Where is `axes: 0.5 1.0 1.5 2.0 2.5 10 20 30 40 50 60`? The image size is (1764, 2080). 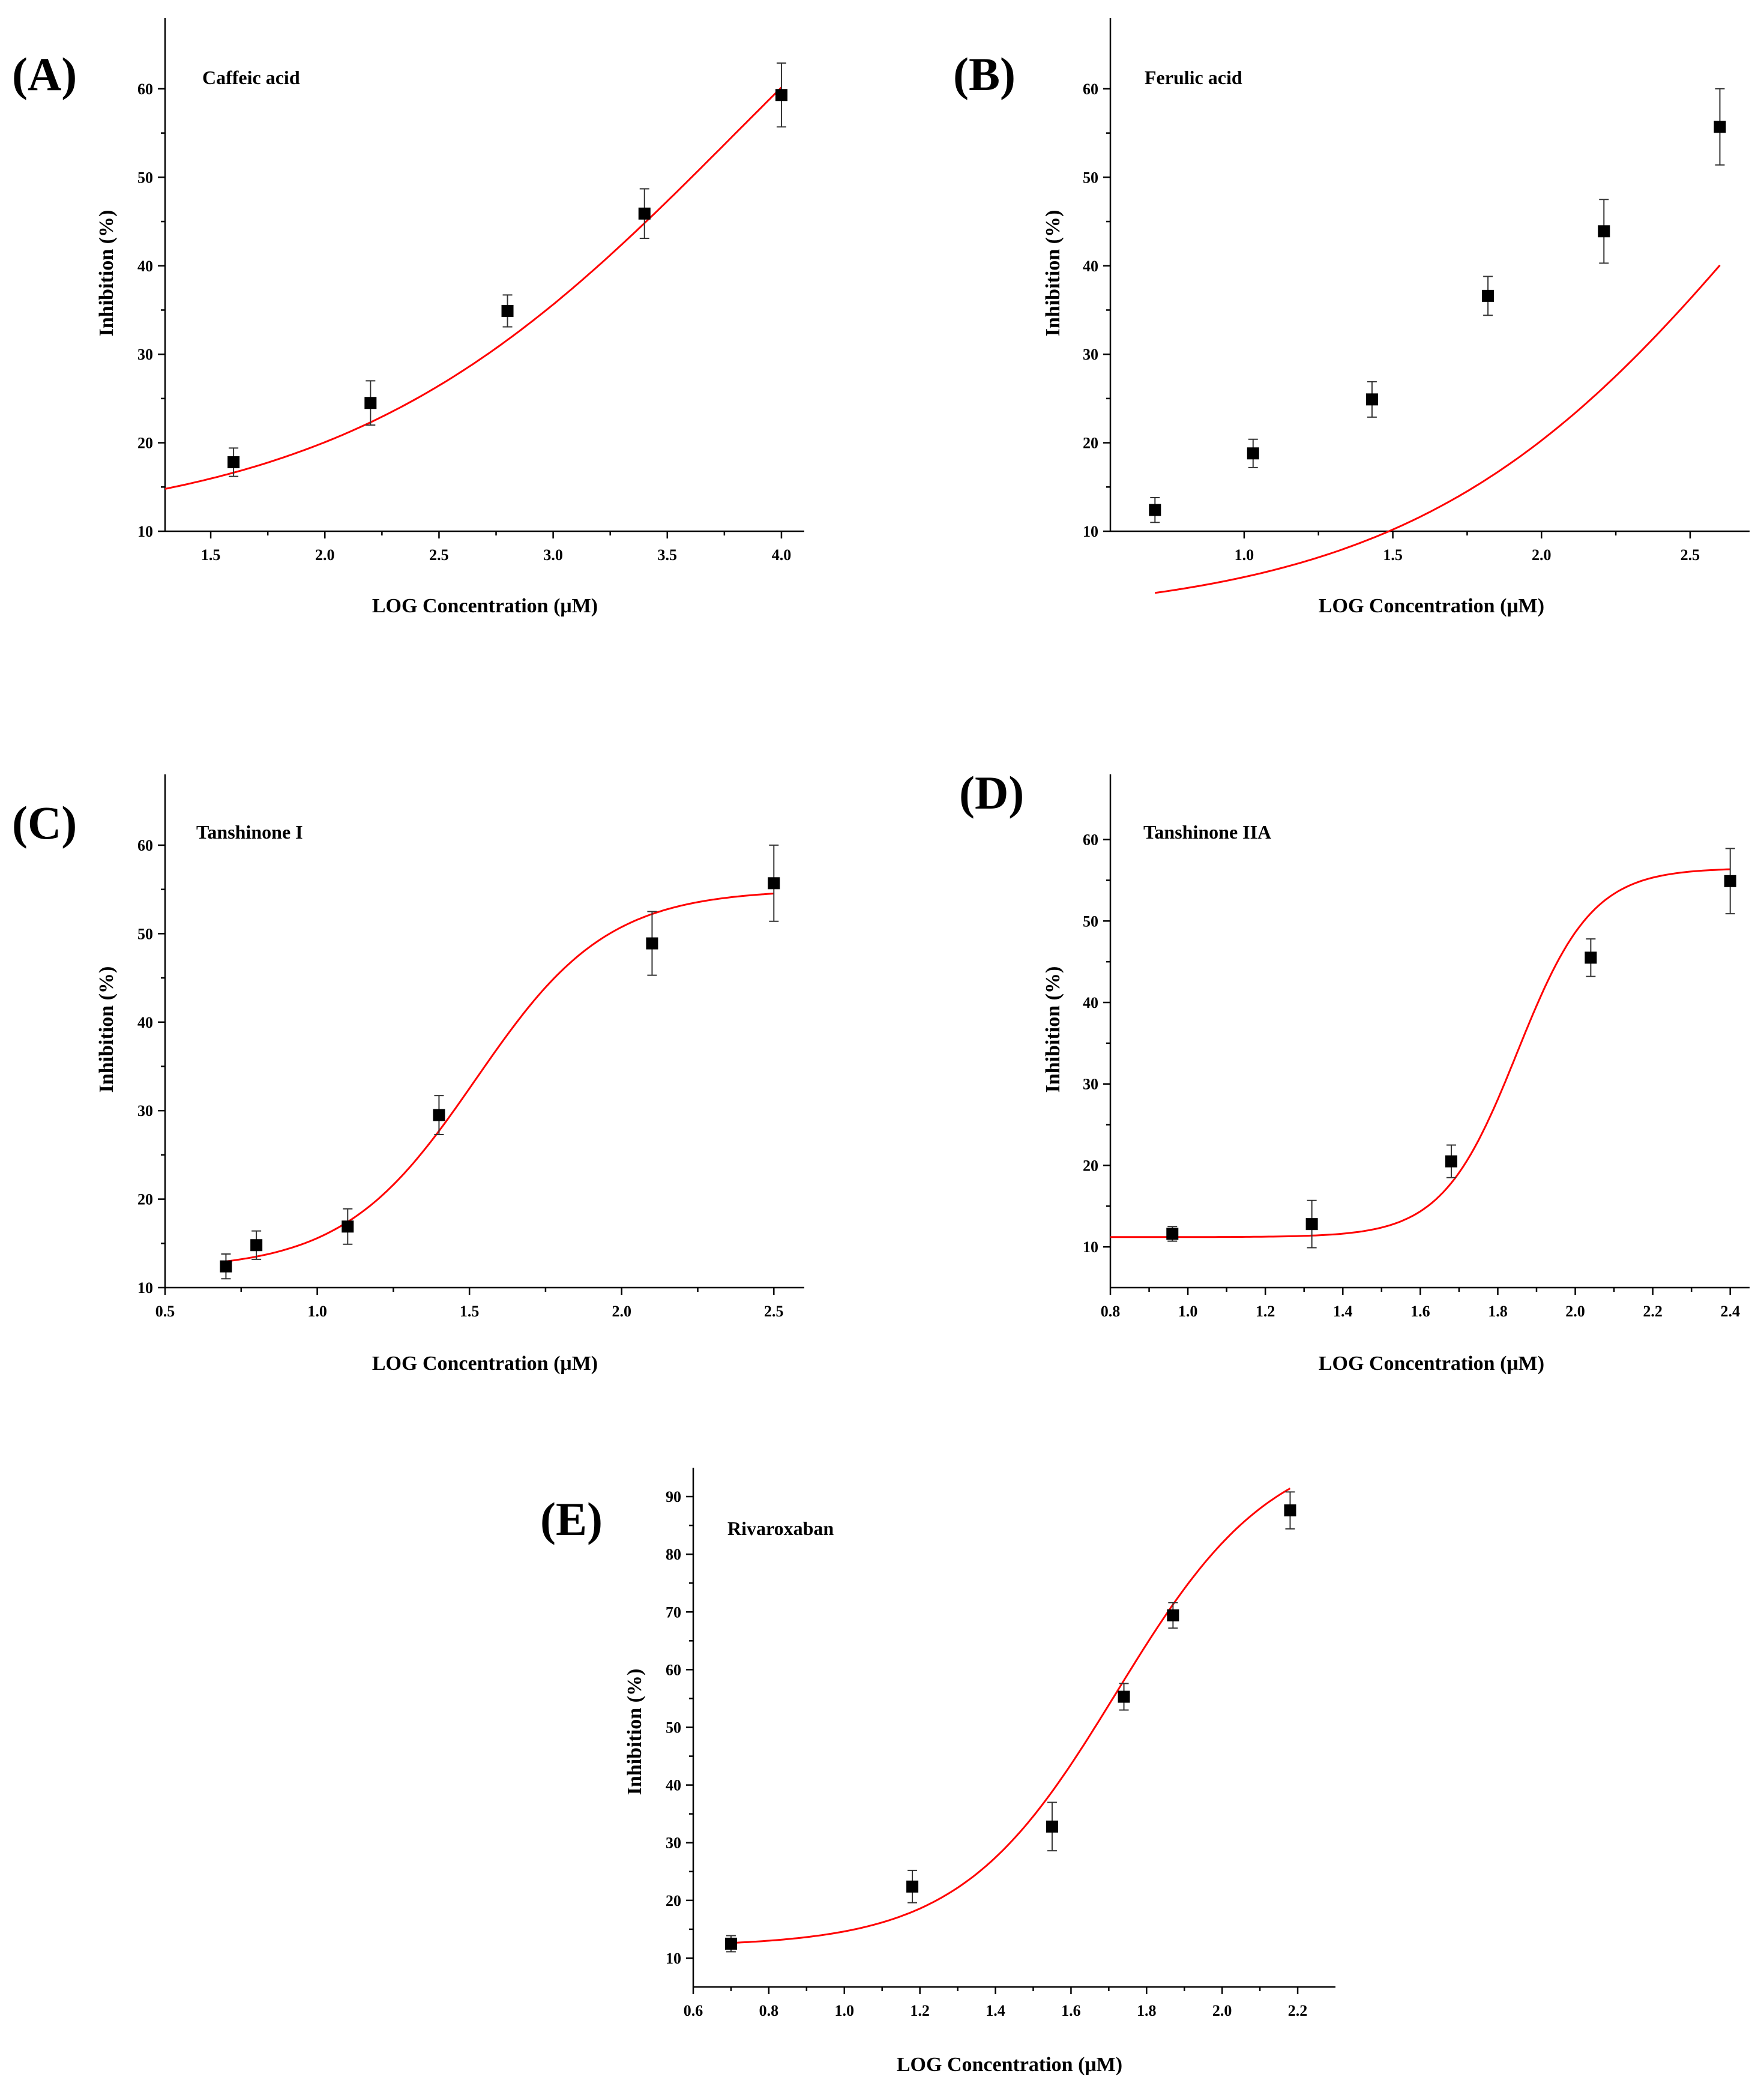 axes: 0.5 1.0 1.5 2.0 2.5 10 20 30 40 50 60 is located at coordinates (470, 1047).